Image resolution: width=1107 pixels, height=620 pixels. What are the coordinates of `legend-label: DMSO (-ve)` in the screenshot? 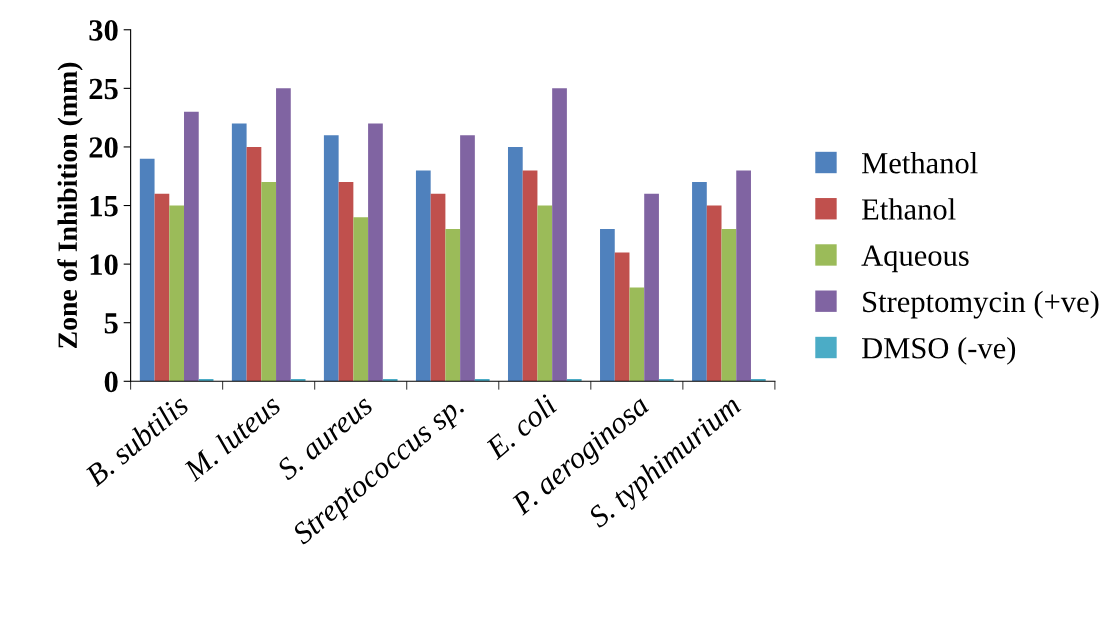 It's located at (939, 351).